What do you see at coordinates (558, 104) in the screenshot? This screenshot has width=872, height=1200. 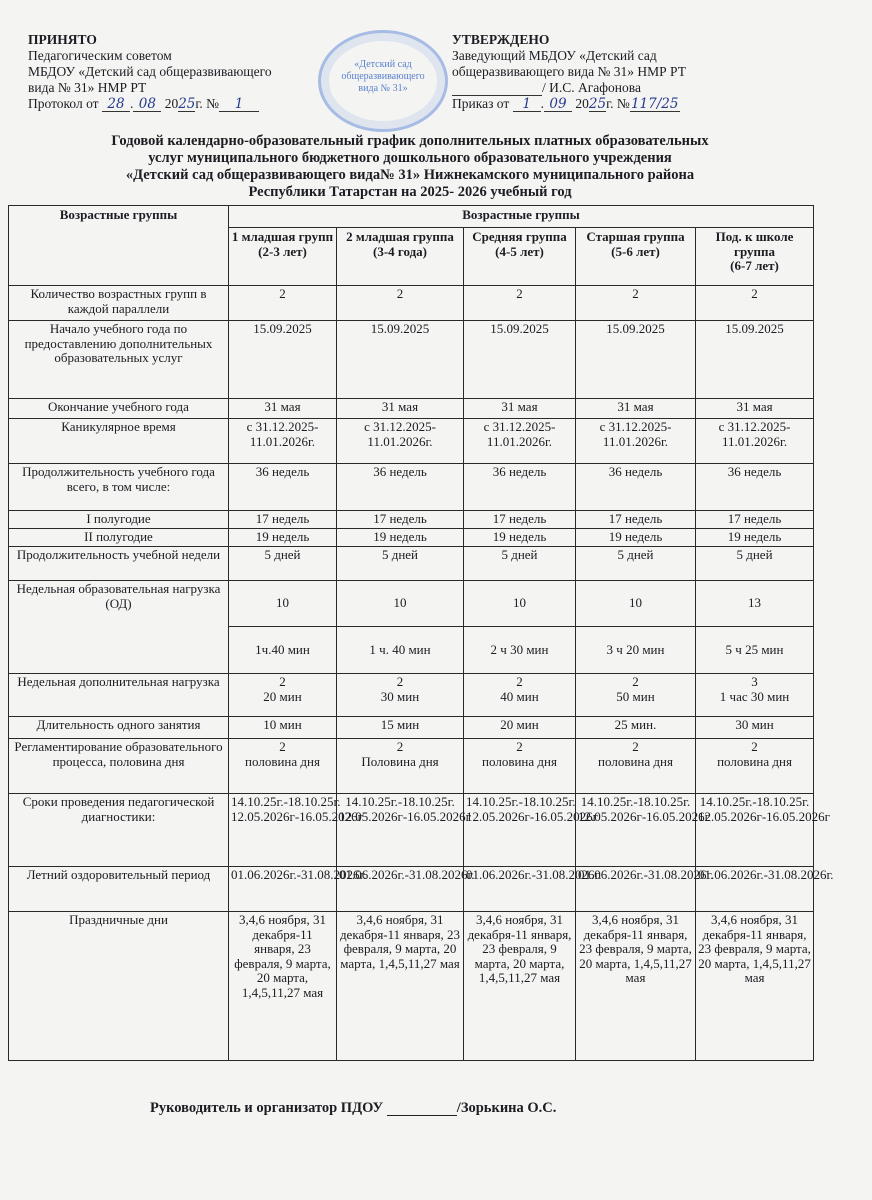 I see `order-month: 09` at bounding box center [558, 104].